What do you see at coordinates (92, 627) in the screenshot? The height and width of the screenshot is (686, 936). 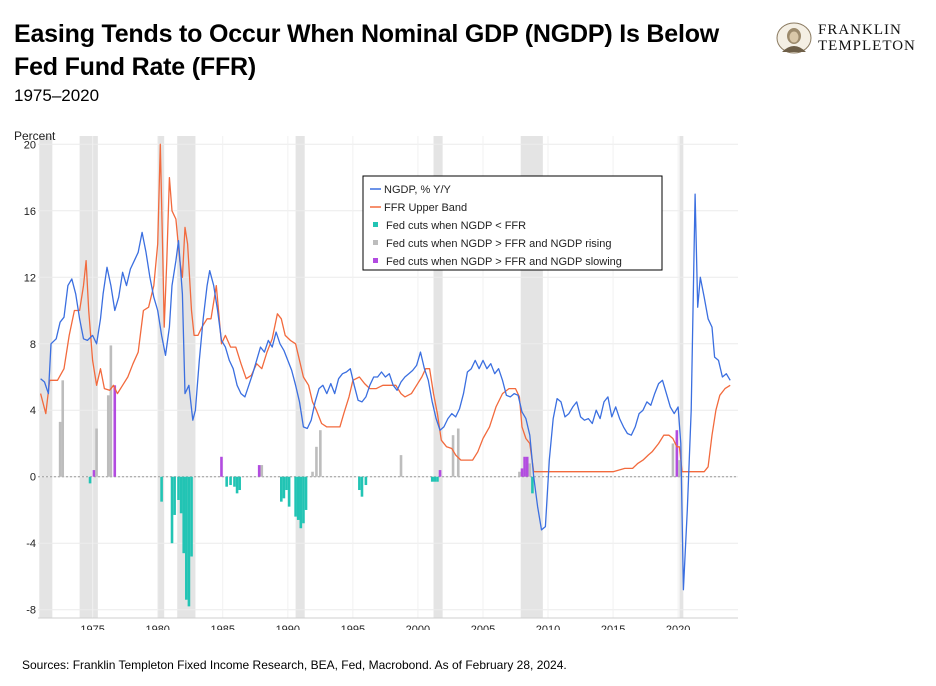 I see `x-tick-label: 1975` at bounding box center [92, 627].